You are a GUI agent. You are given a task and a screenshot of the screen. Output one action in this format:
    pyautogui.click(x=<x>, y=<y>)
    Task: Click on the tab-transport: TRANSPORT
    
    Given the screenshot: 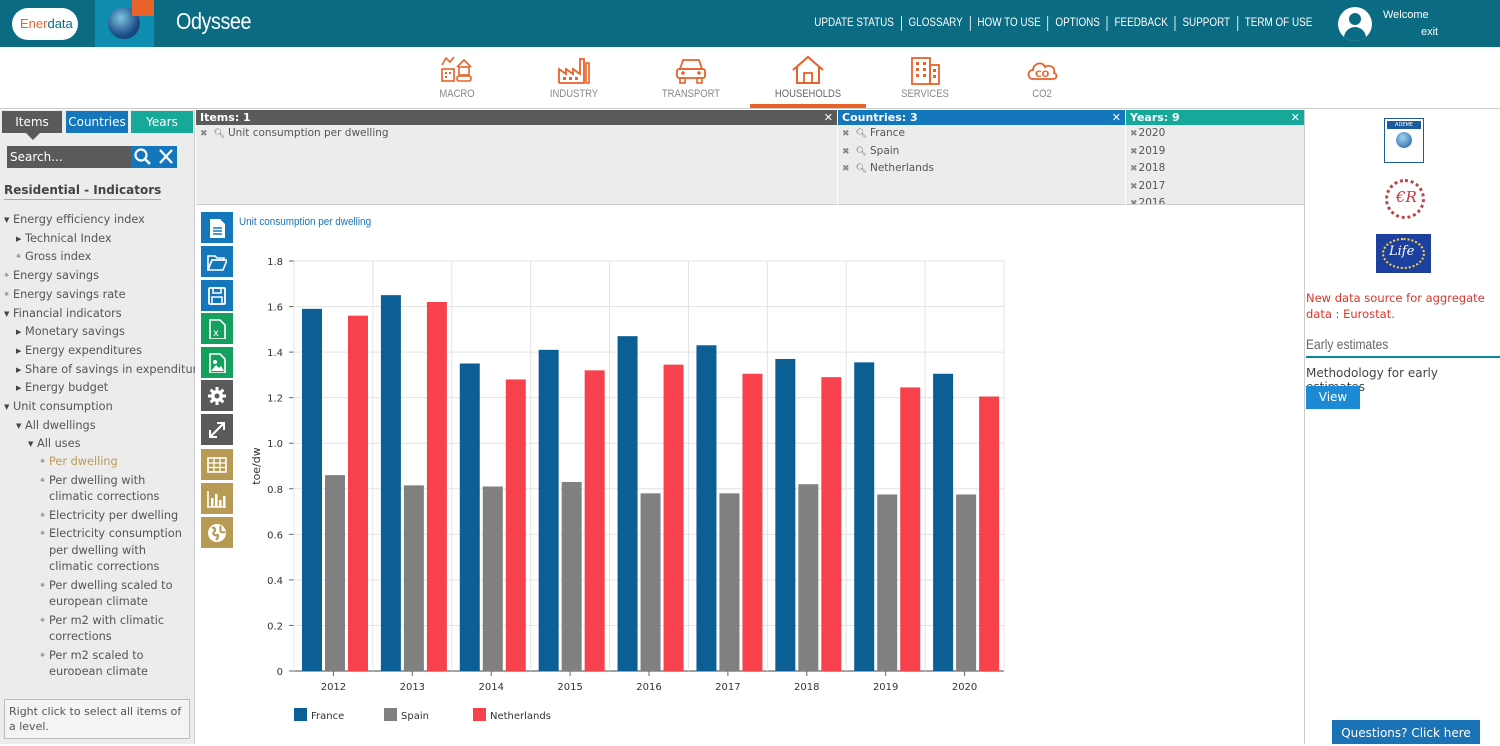 What is the action you would take?
    pyautogui.click(x=691, y=77)
    